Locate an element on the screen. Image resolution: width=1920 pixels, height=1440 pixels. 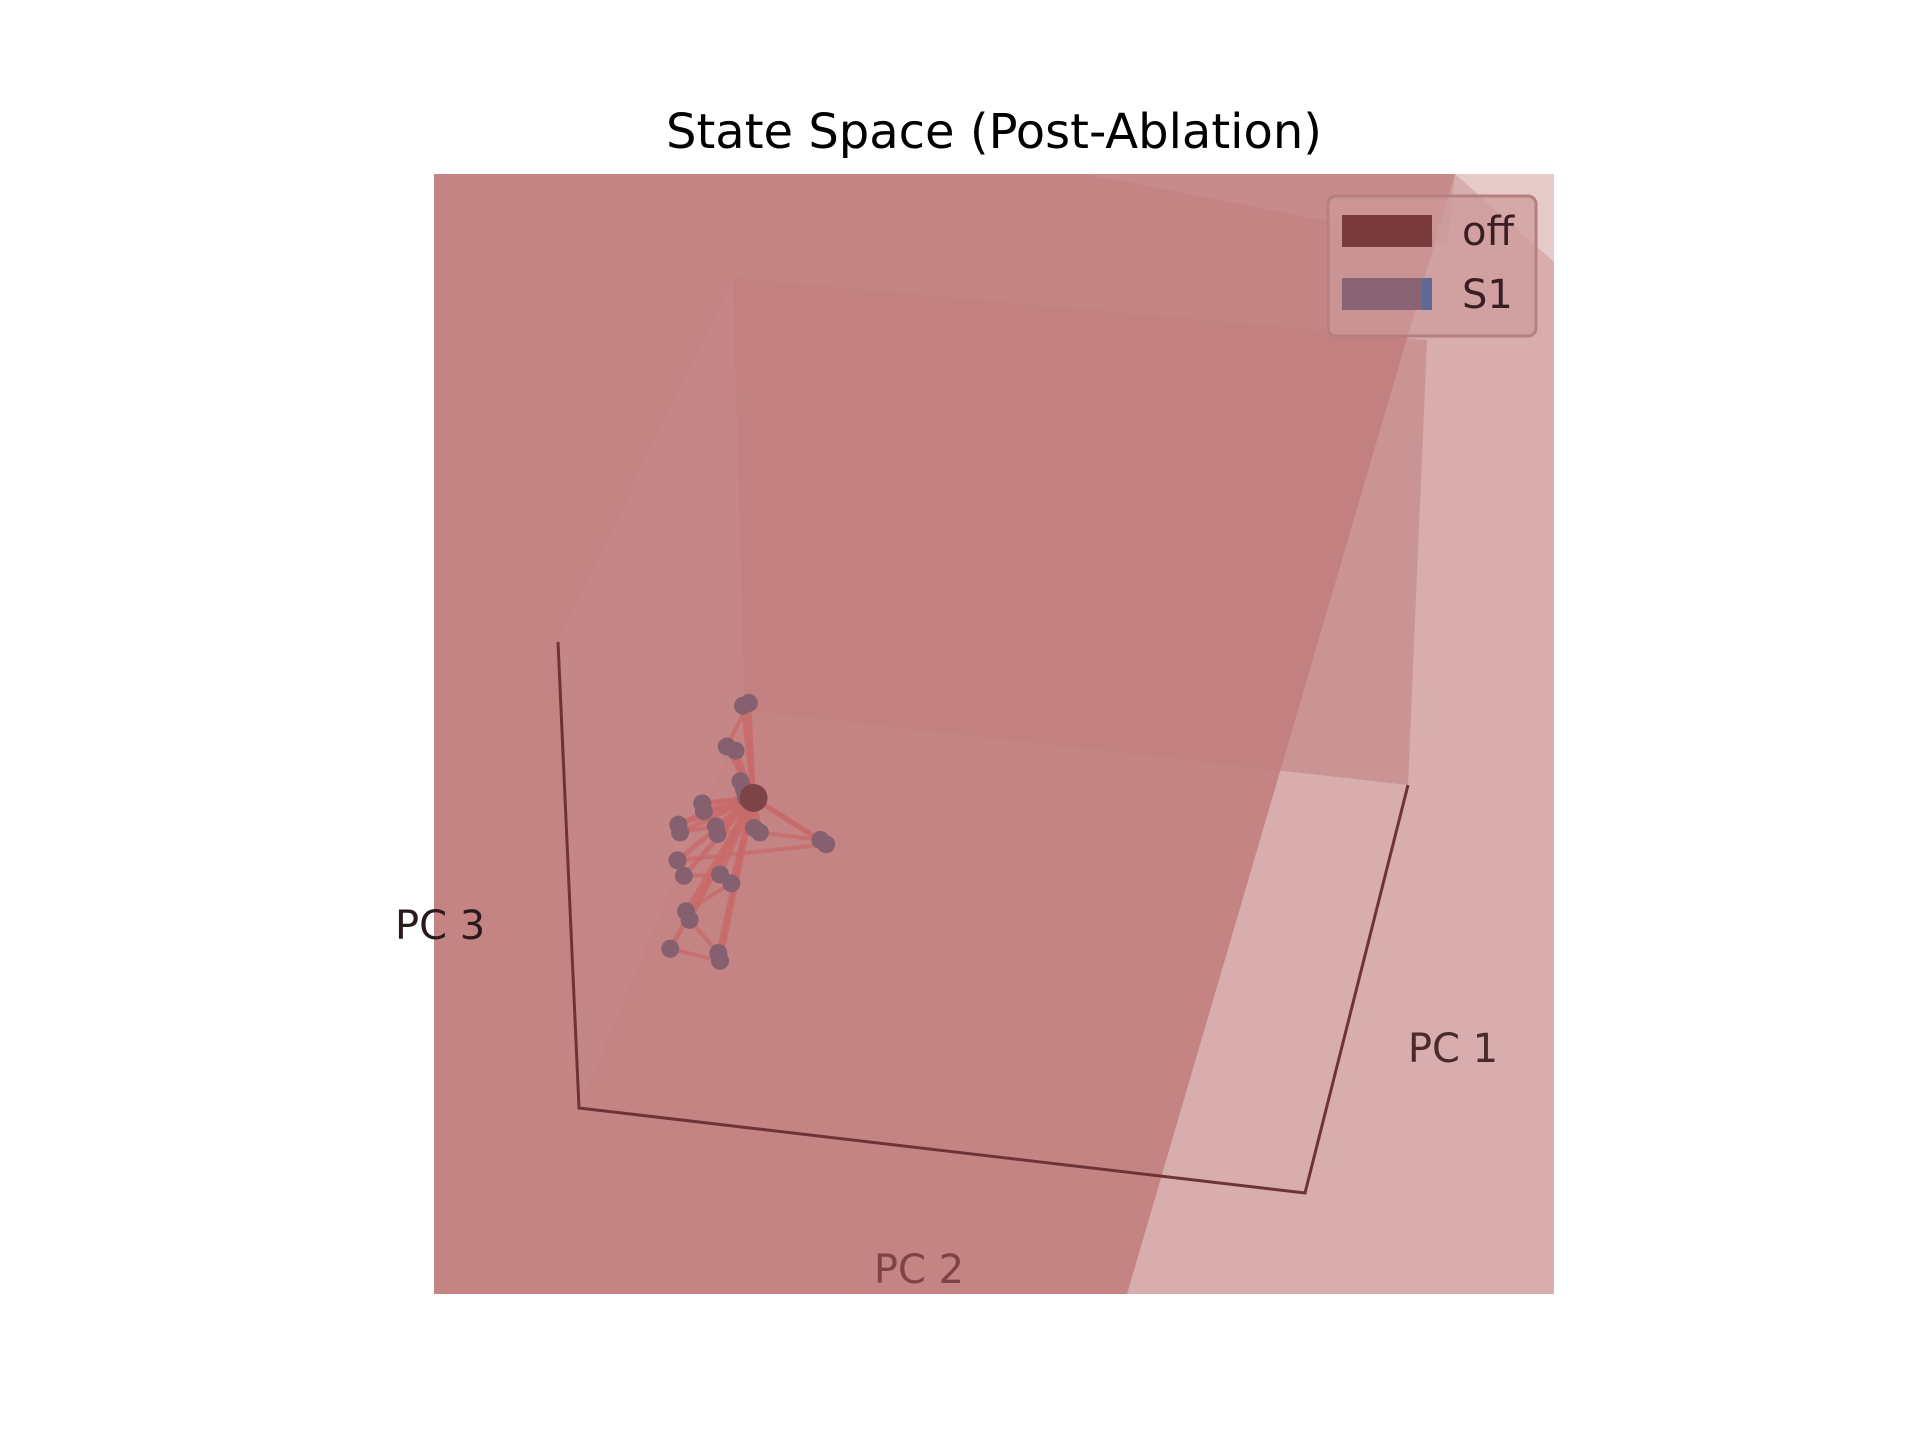
legend-swatch-s1-edge is located at coordinates (1427, 294).